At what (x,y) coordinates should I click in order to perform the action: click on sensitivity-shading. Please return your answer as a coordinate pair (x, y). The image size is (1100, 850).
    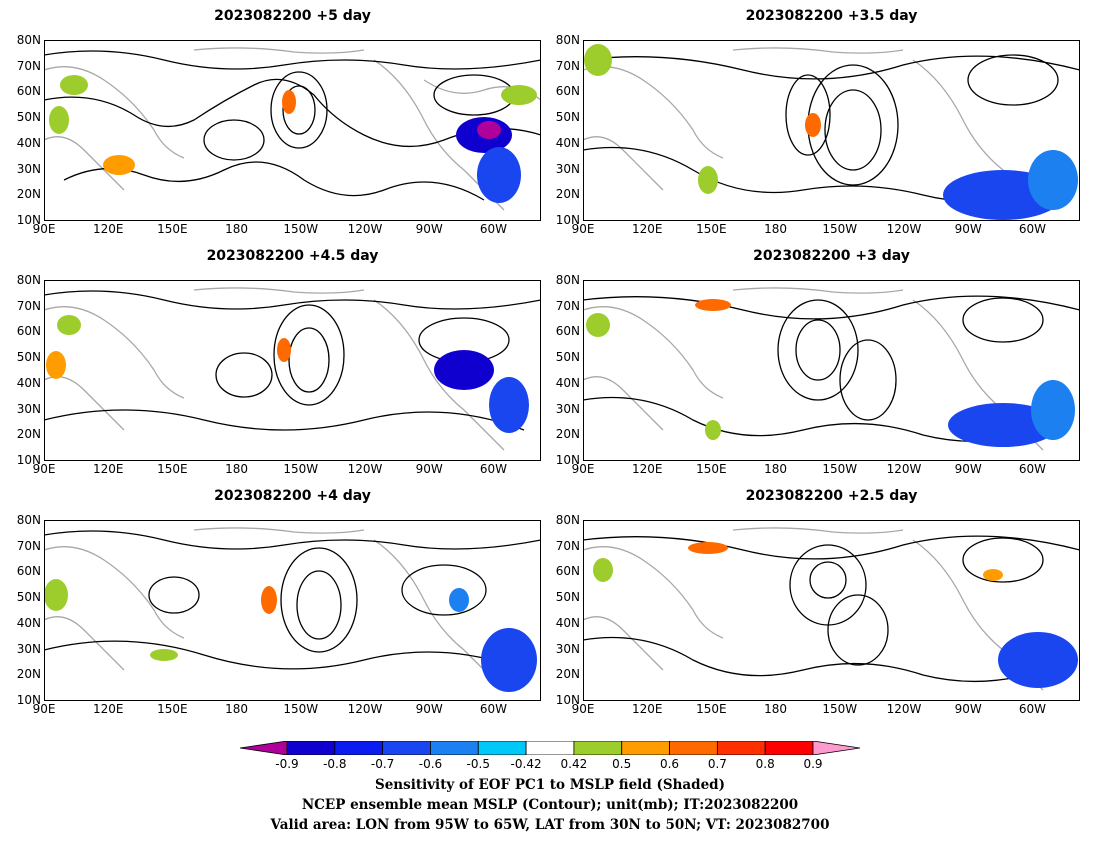
    Looking at the image, I should click on (831, 132).